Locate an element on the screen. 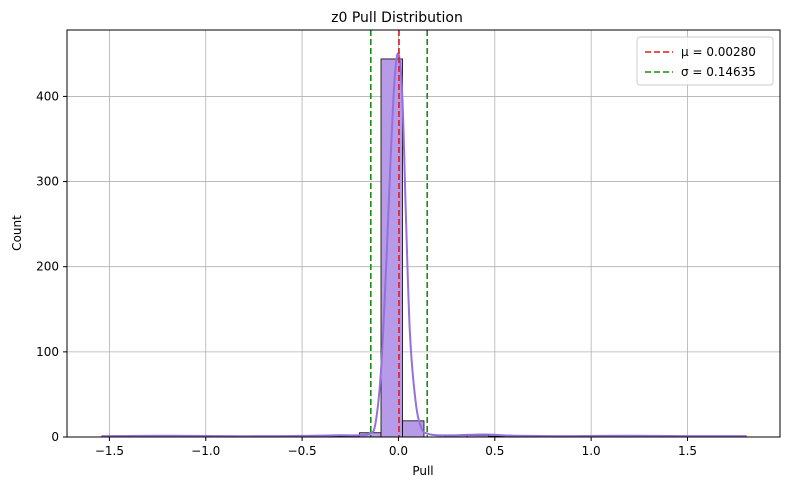  x-tick-label: 1.0 is located at coordinates (591, 451).